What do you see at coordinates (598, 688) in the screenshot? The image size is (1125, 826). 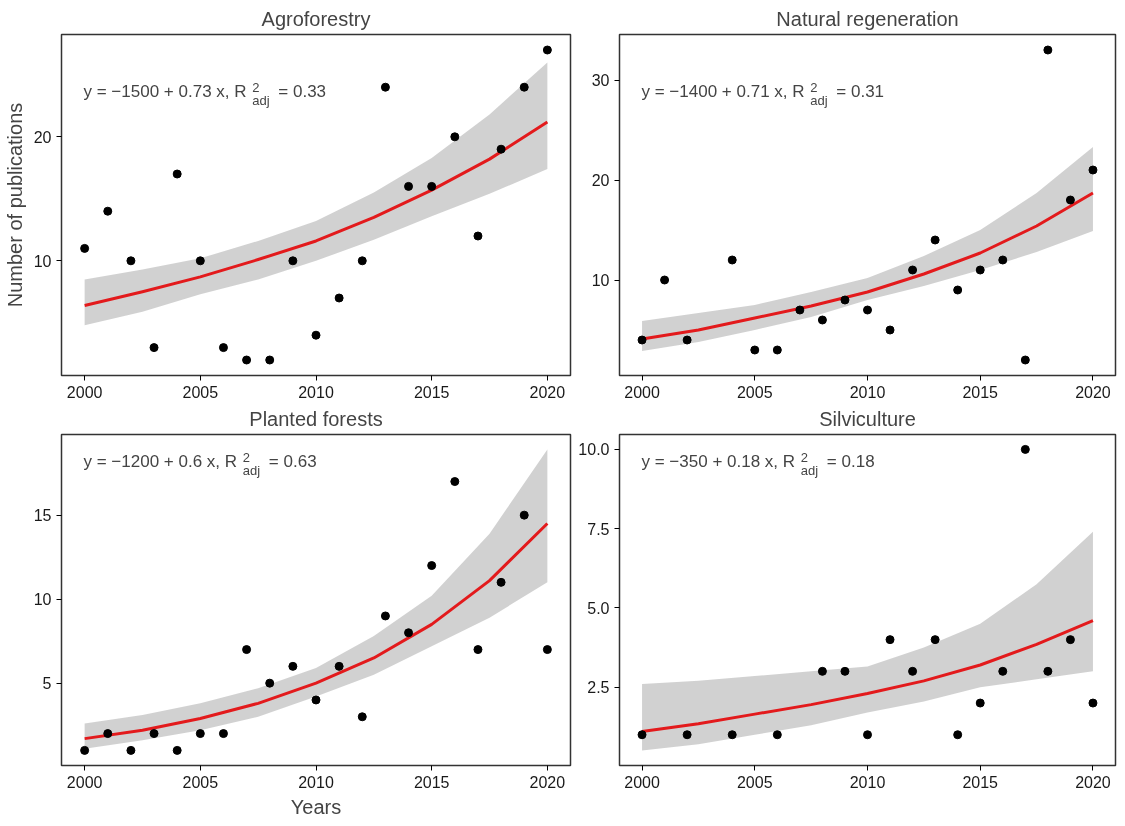 I see `y-tick-label: 2.5` at bounding box center [598, 688].